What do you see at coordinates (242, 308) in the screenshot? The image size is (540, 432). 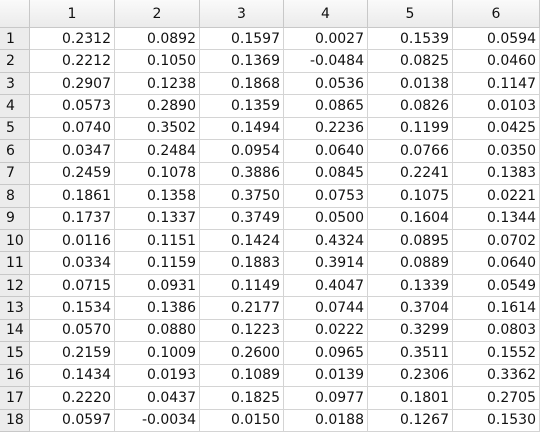 I see `data-cell: 0.2177` at bounding box center [242, 308].